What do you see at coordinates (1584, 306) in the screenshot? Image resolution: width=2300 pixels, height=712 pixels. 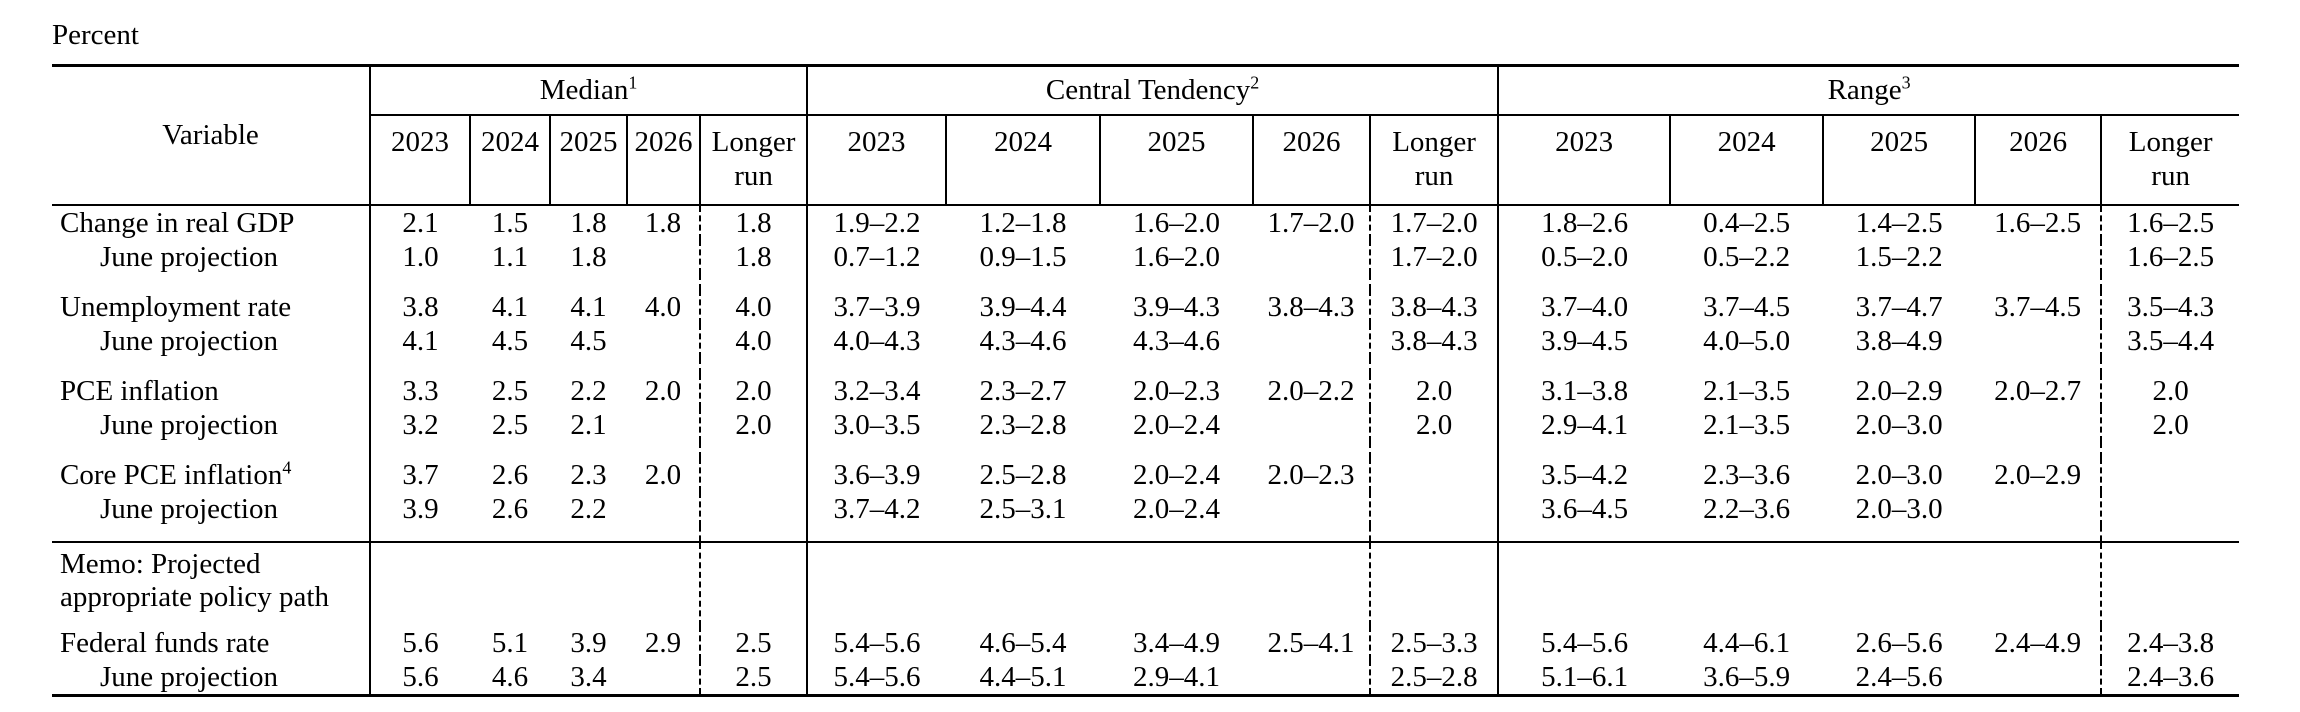 I see `value-cell: 3.7–4.0` at bounding box center [1584, 306].